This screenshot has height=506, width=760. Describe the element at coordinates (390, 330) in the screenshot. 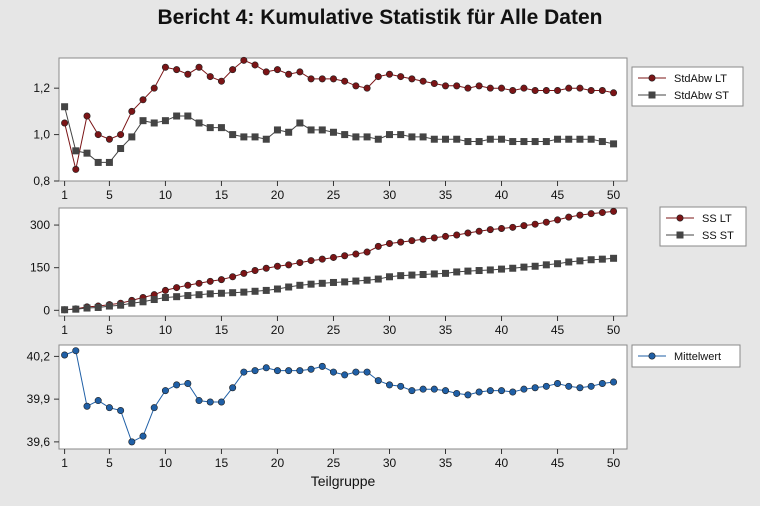

I see `ss-x-tick-label: 30` at that location.